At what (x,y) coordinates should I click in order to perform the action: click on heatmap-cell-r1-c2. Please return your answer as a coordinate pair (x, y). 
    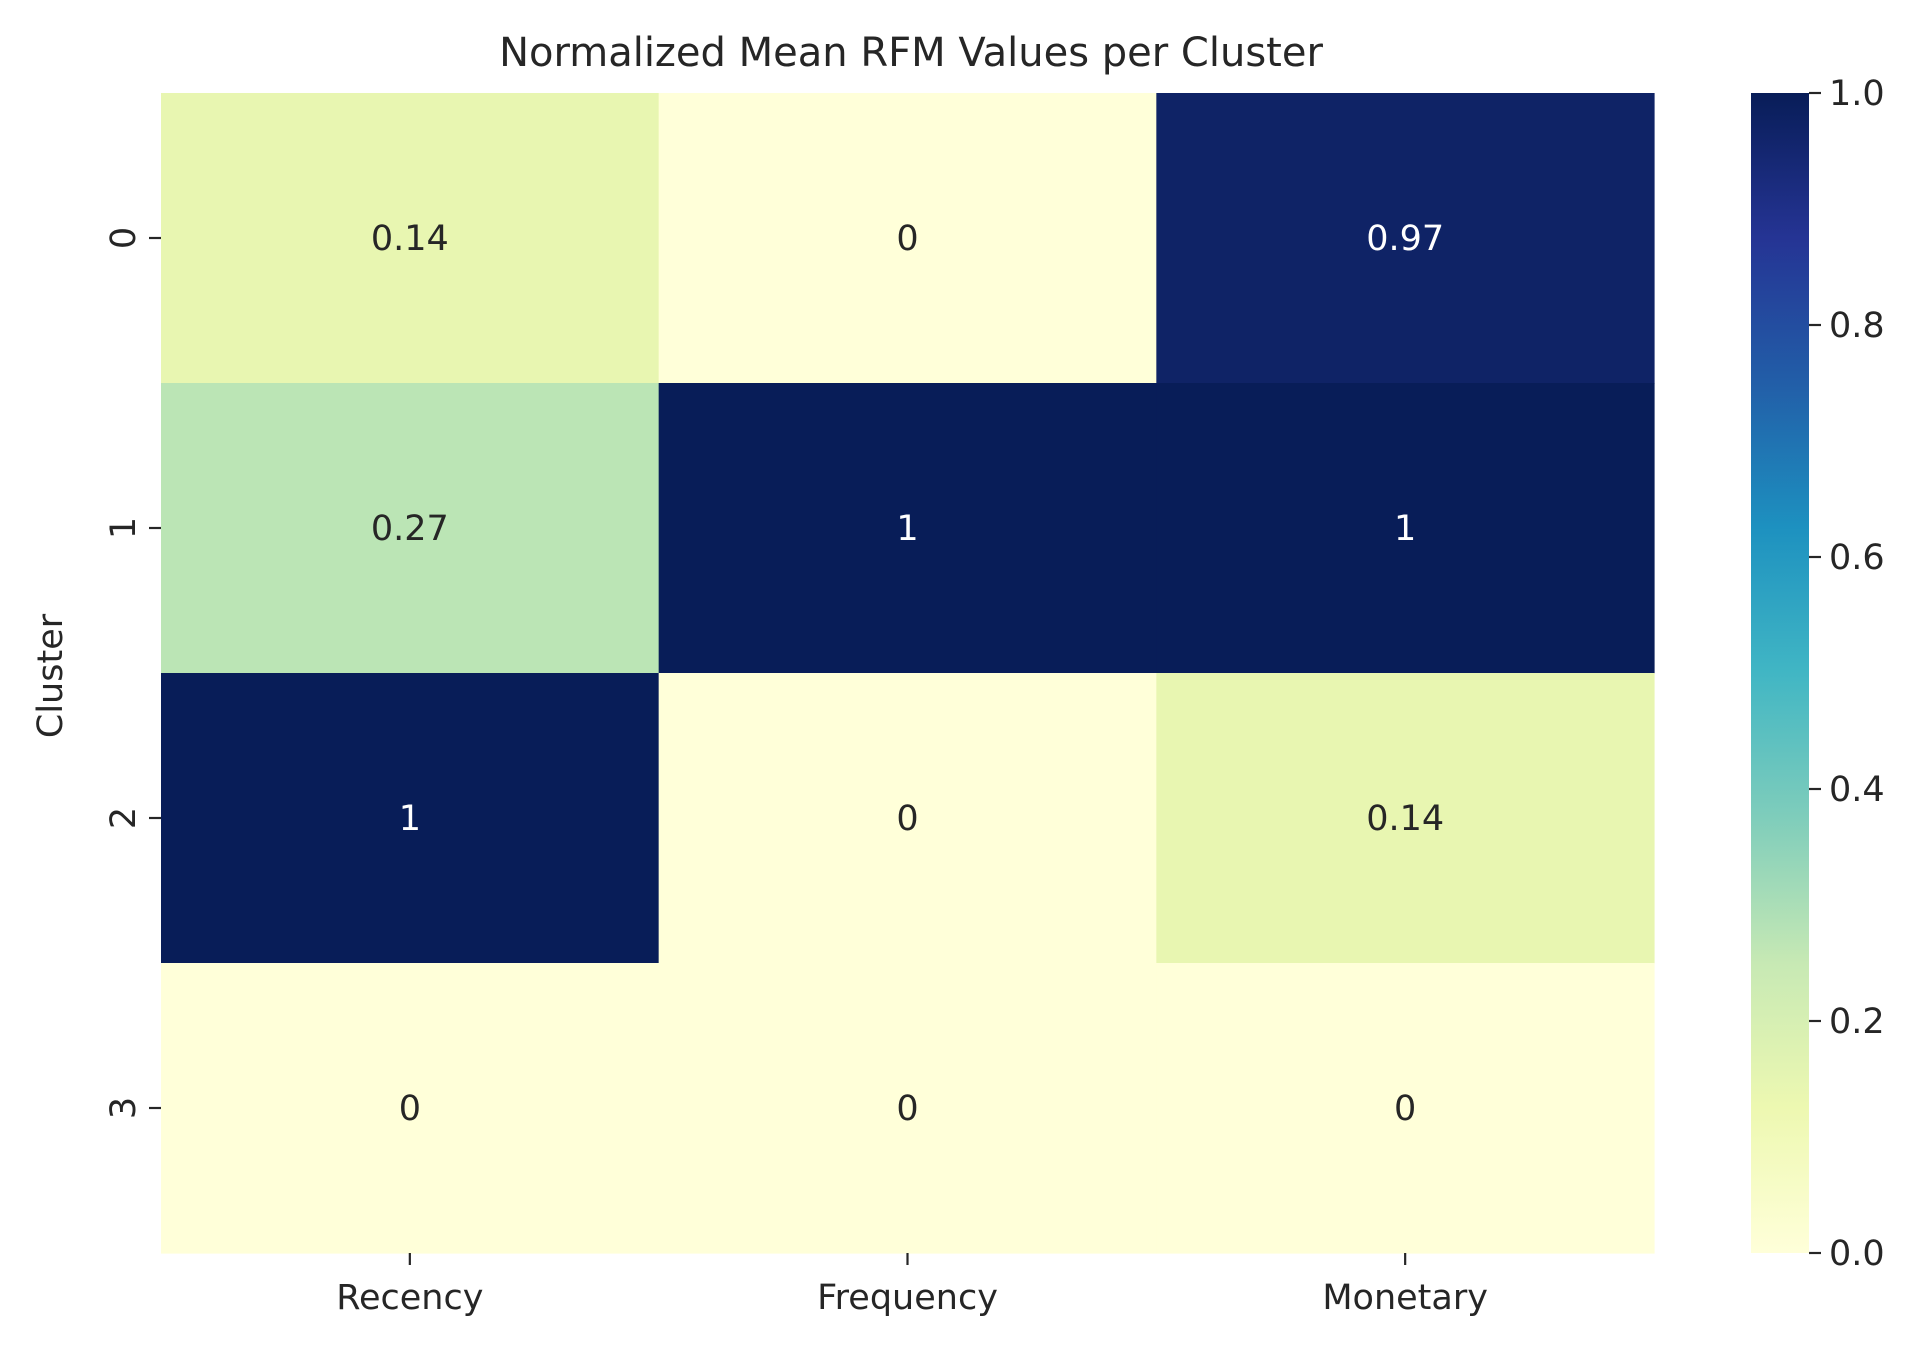
    Looking at the image, I should click on (1405, 528).